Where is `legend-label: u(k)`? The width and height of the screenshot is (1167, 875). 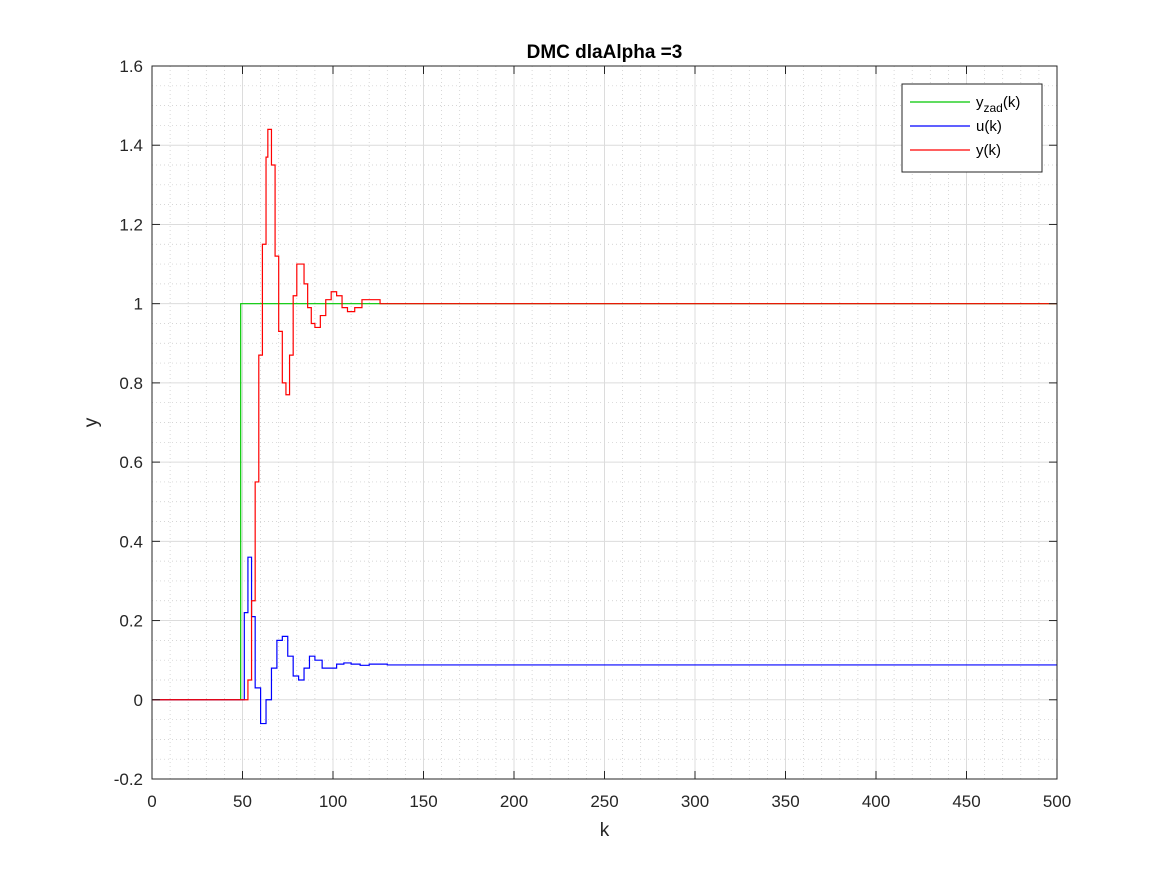 legend-label: u(k) is located at coordinates (989, 126).